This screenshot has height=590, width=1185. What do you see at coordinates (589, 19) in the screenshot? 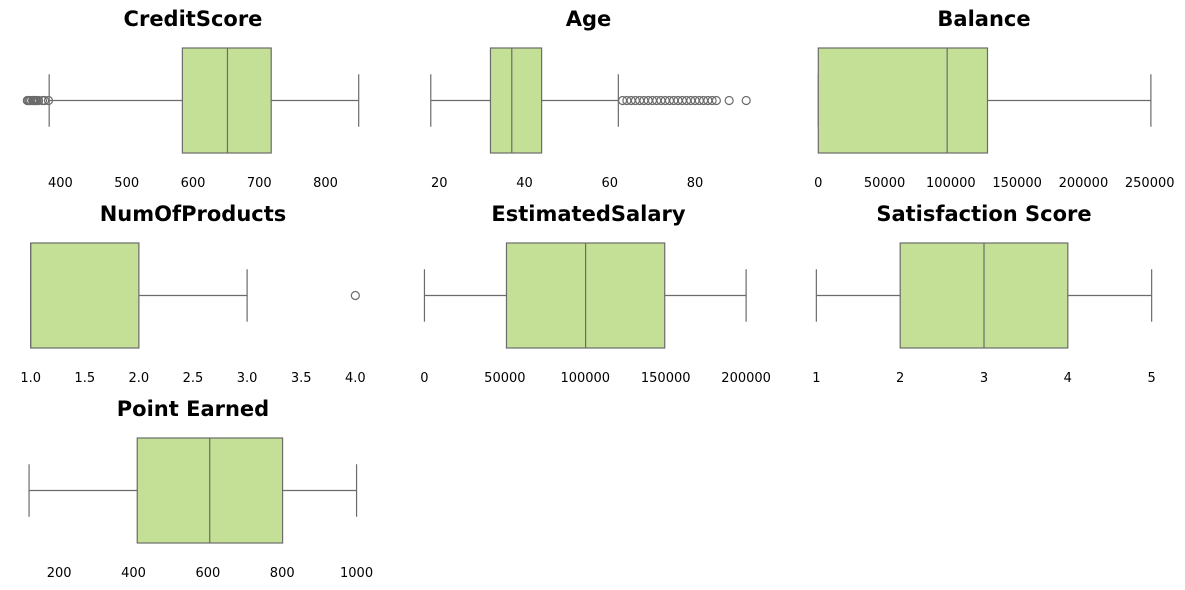
I see `panel-title: Age` at bounding box center [589, 19].